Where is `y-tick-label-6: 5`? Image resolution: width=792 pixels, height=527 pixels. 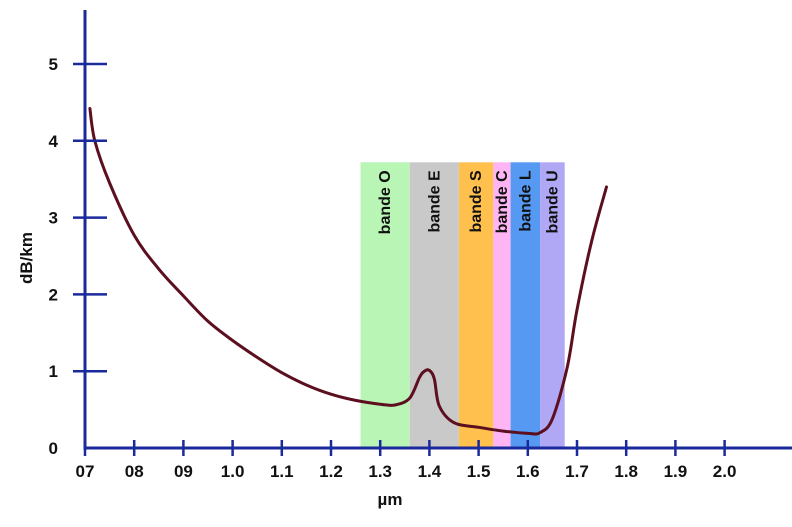 y-tick-label-6: 5 is located at coordinates (53, 64).